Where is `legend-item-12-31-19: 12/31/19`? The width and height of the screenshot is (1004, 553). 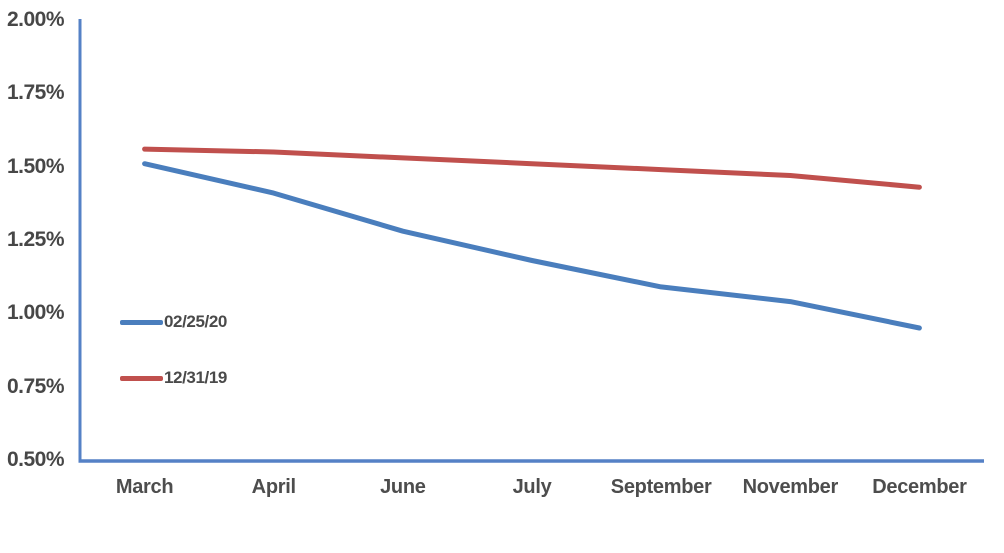 legend-item-12-31-19: 12/31/19 is located at coordinates (173, 378).